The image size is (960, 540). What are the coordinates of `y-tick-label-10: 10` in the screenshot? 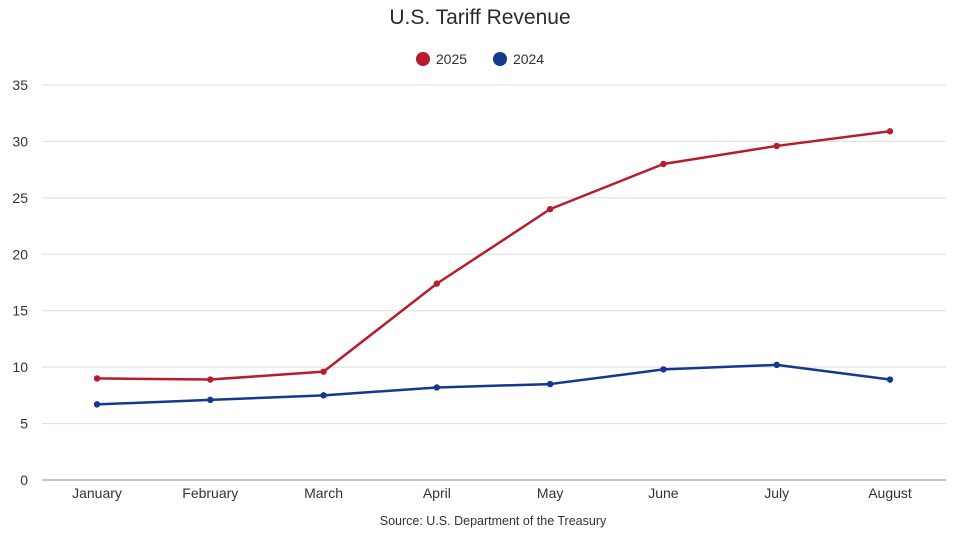 It's located at (20, 367).